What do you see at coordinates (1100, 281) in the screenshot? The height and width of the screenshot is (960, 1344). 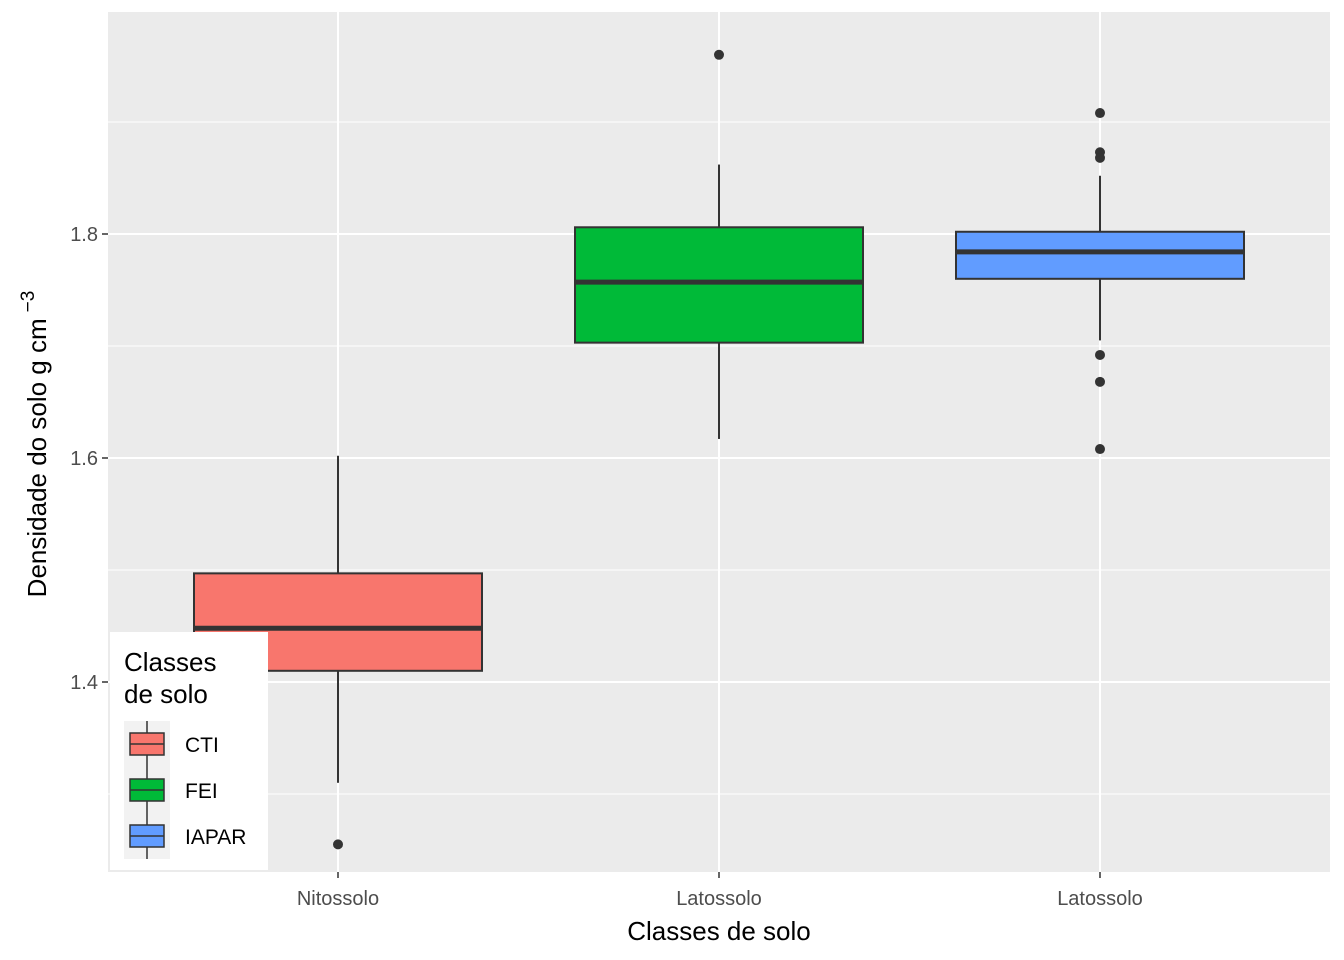 I see `box-iapar` at bounding box center [1100, 281].